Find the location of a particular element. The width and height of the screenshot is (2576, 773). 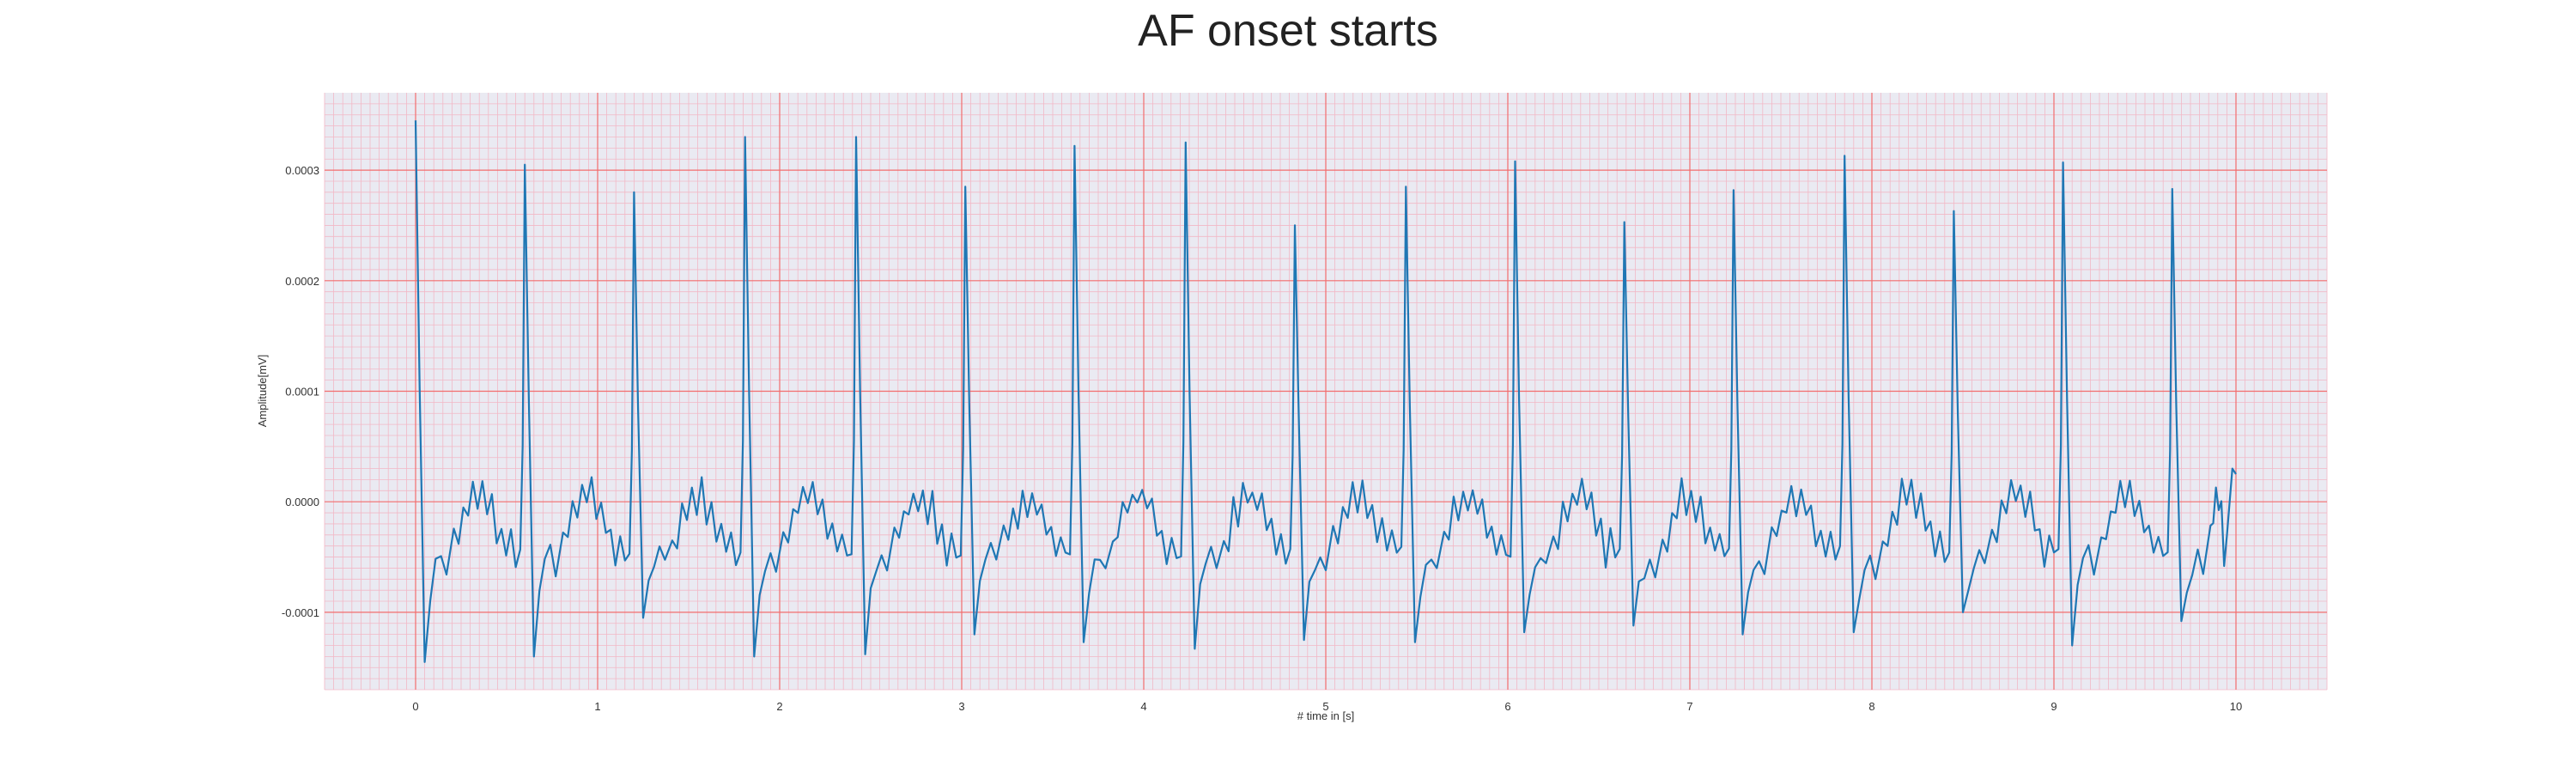

x-tick-label: 10 is located at coordinates (2236, 706).